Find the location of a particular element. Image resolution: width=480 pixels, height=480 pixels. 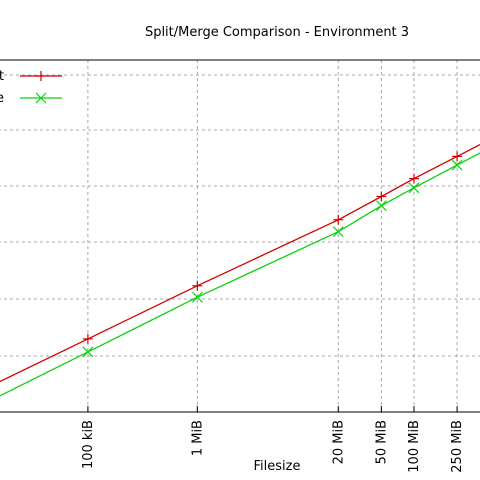

chart-title: Split/Merge Comparison - Environment 3 is located at coordinates (277, 32).